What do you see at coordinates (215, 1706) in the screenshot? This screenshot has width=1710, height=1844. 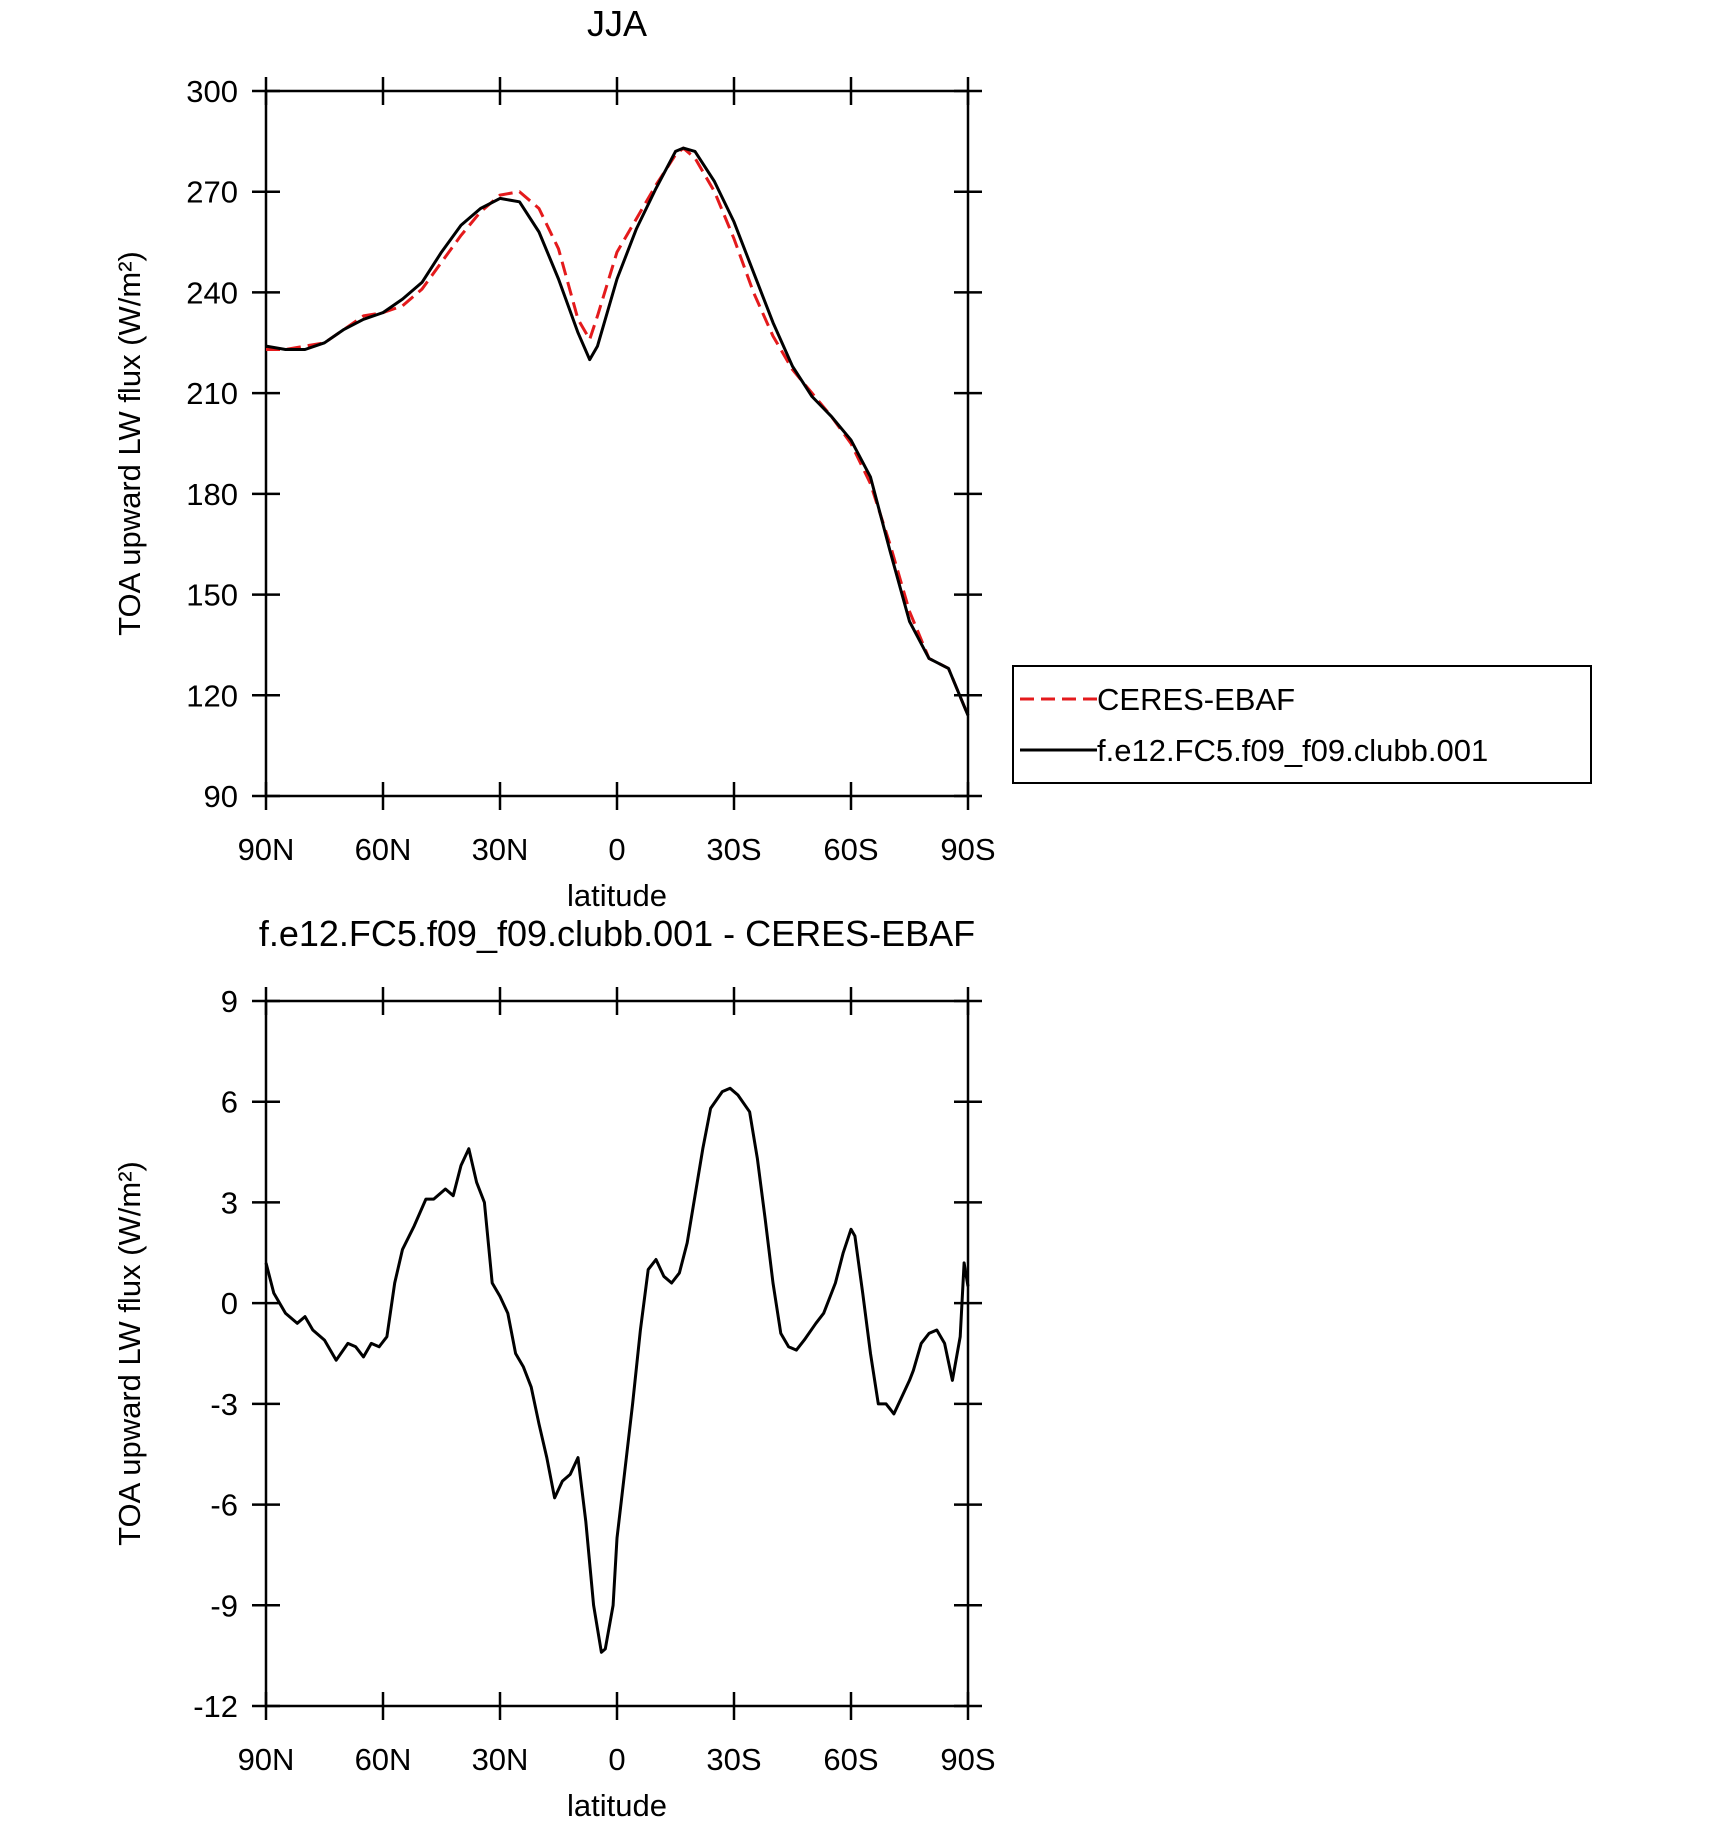 I see `y-tick-label: -12` at bounding box center [215, 1706].